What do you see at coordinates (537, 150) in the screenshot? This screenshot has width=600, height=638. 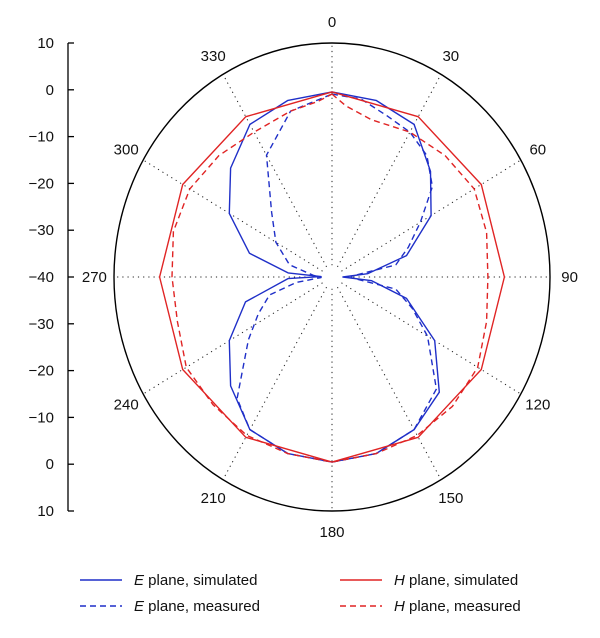 I see `angle-tick-label: 60` at bounding box center [537, 150].